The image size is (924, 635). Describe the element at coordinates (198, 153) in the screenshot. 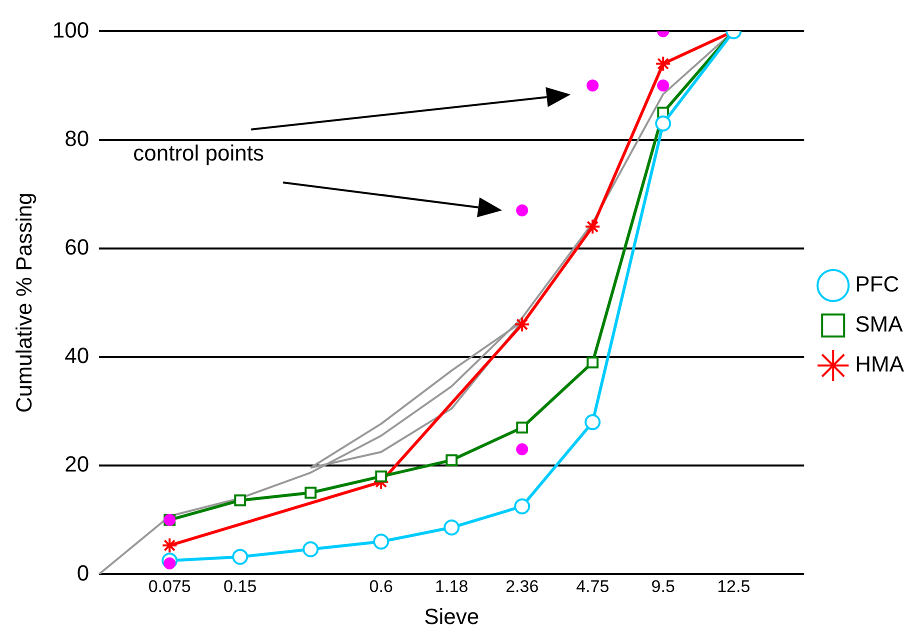

I see `annotation: control points` at that location.